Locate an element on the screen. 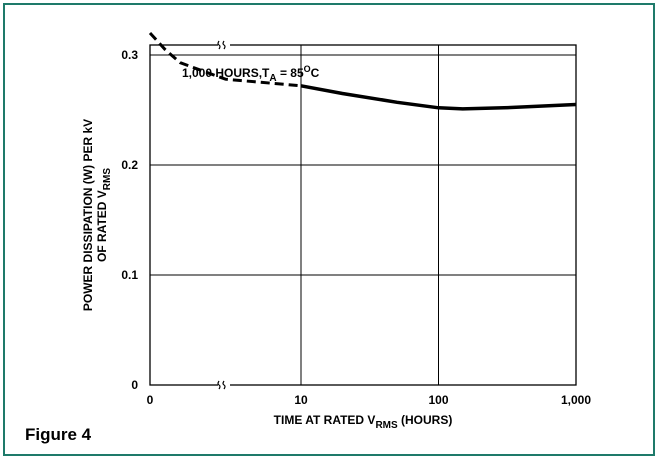  x-tick-label-0: 0 is located at coordinates (150, 400).